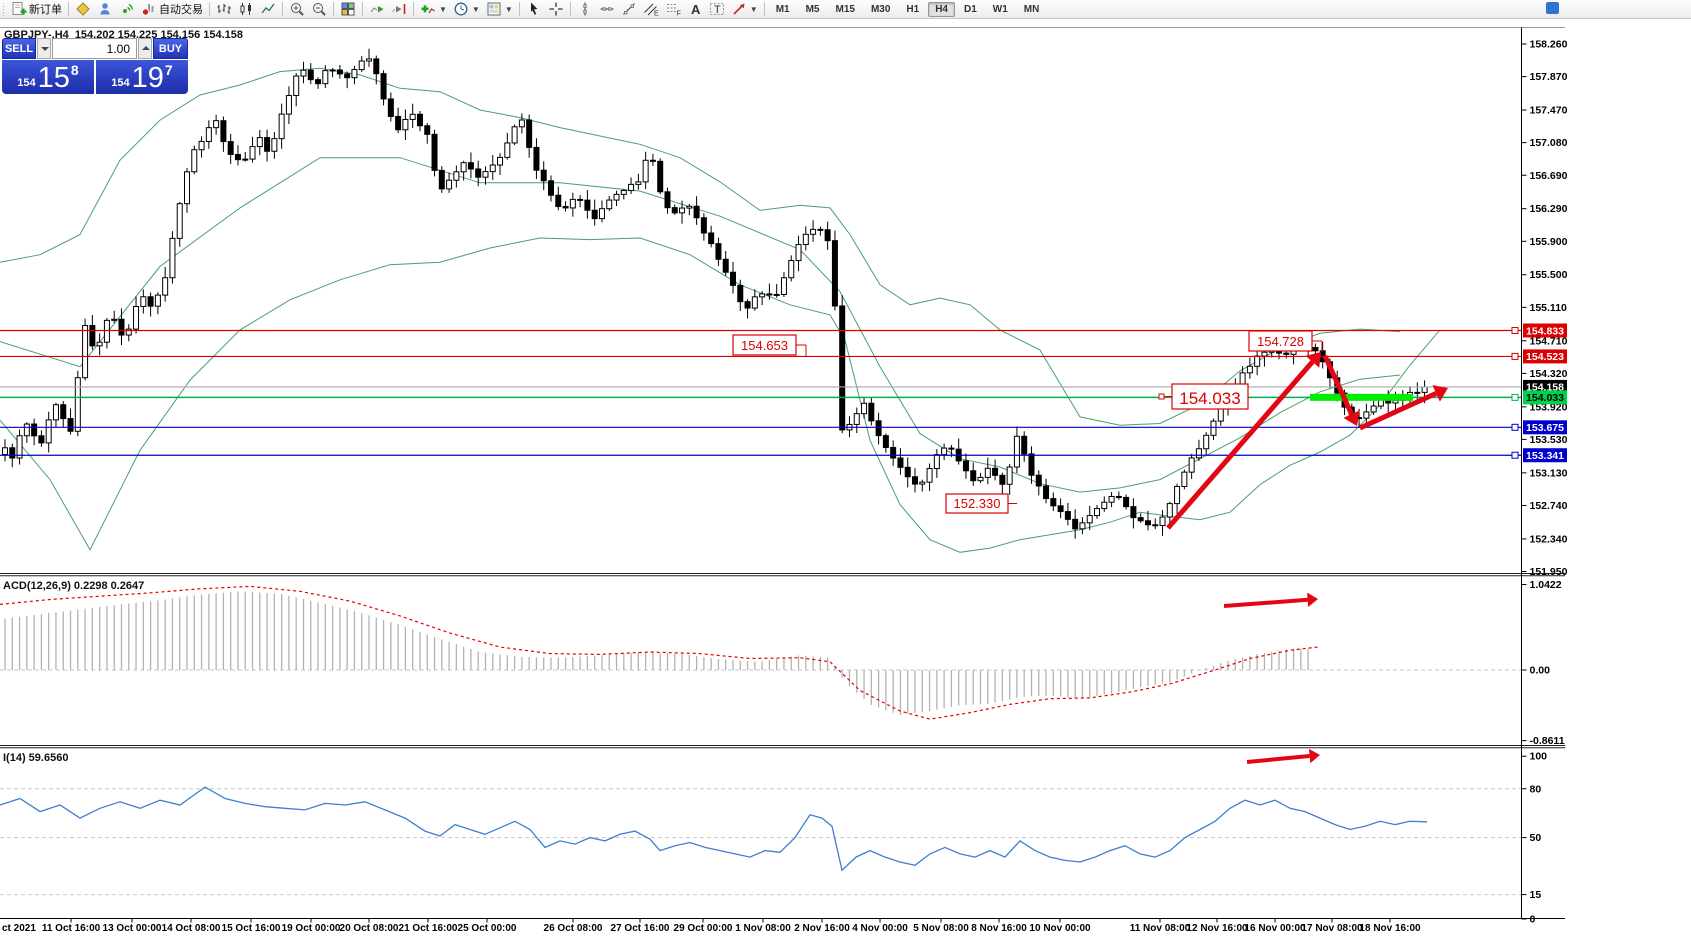  I want to click on tile-windows-button, so click(348, 9).